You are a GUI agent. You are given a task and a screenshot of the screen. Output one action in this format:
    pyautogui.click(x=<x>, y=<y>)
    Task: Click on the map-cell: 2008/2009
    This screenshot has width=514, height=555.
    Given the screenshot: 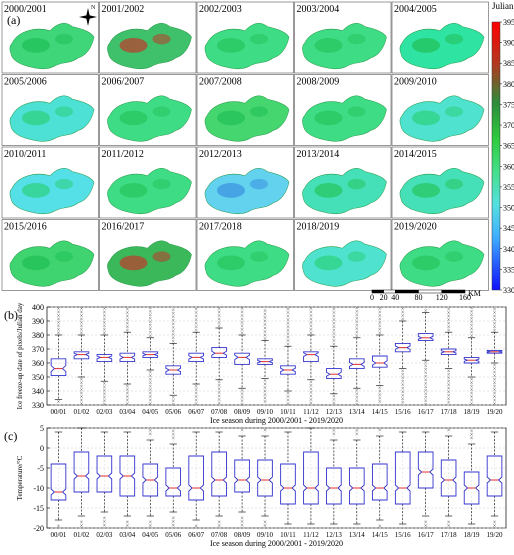 What is the action you would take?
    pyautogui.click(x=343, y=110)
    